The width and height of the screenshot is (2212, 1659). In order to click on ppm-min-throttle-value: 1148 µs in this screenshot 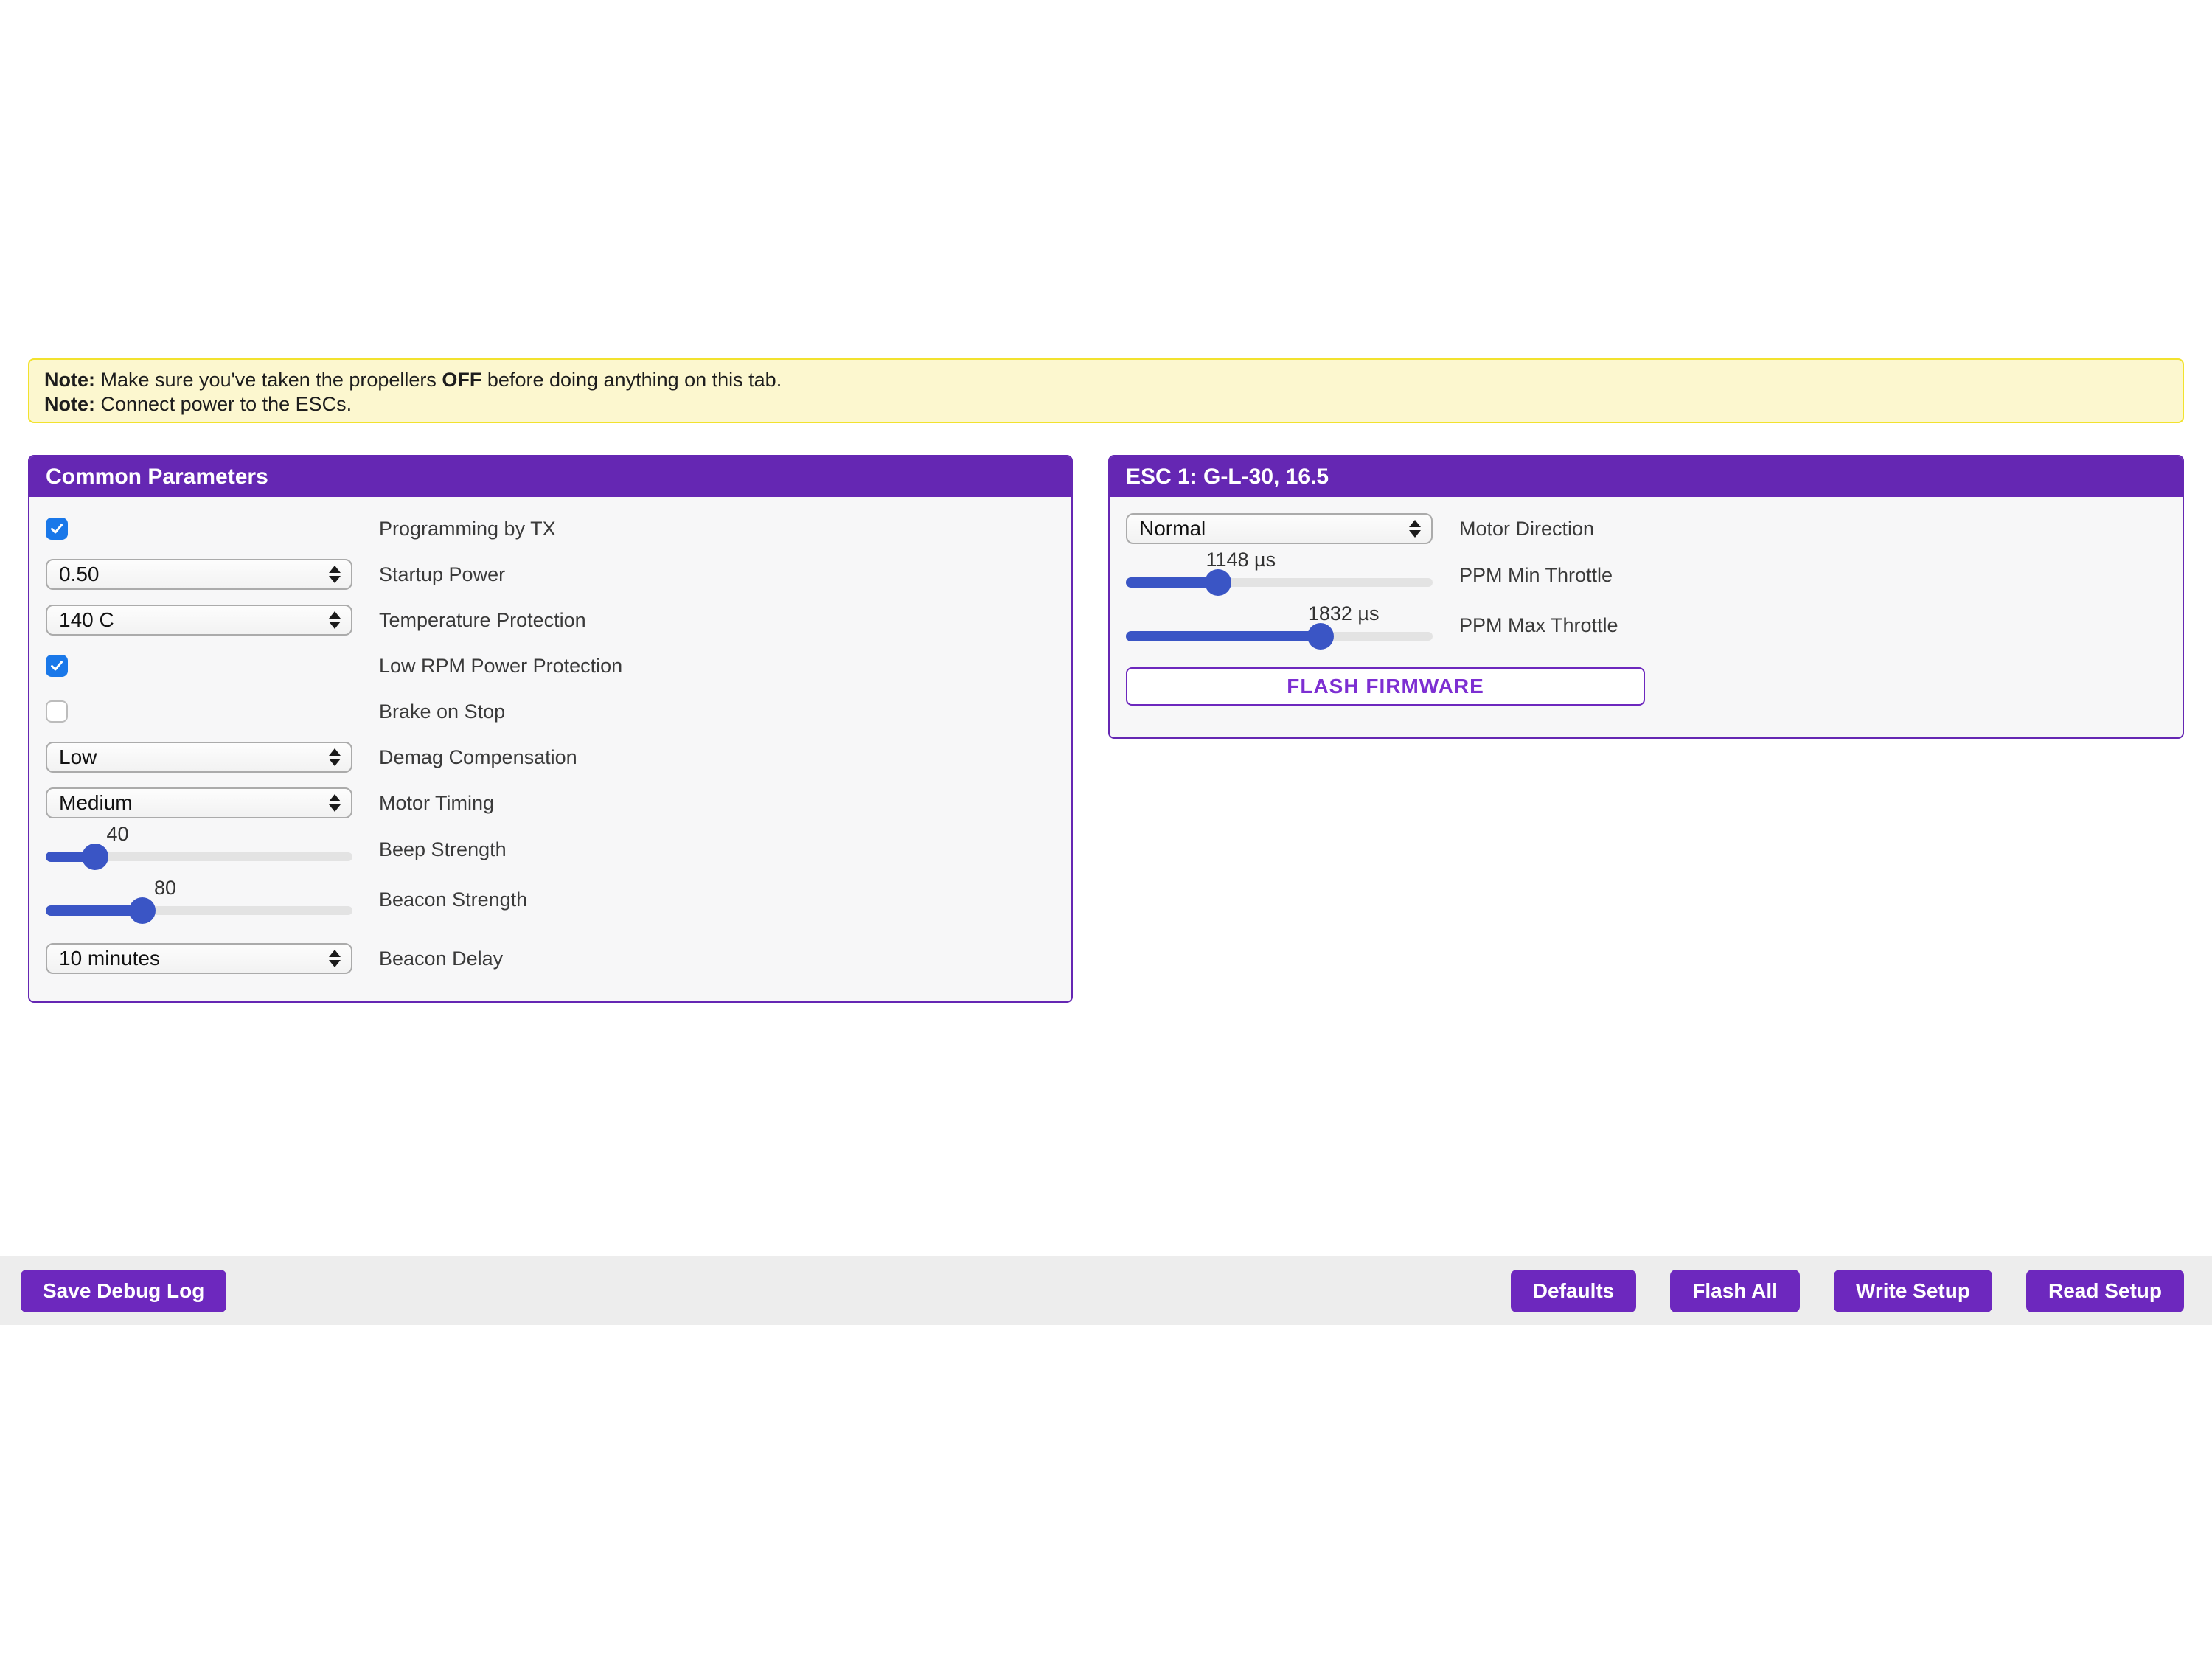, I will do `click(1241, 560)`.